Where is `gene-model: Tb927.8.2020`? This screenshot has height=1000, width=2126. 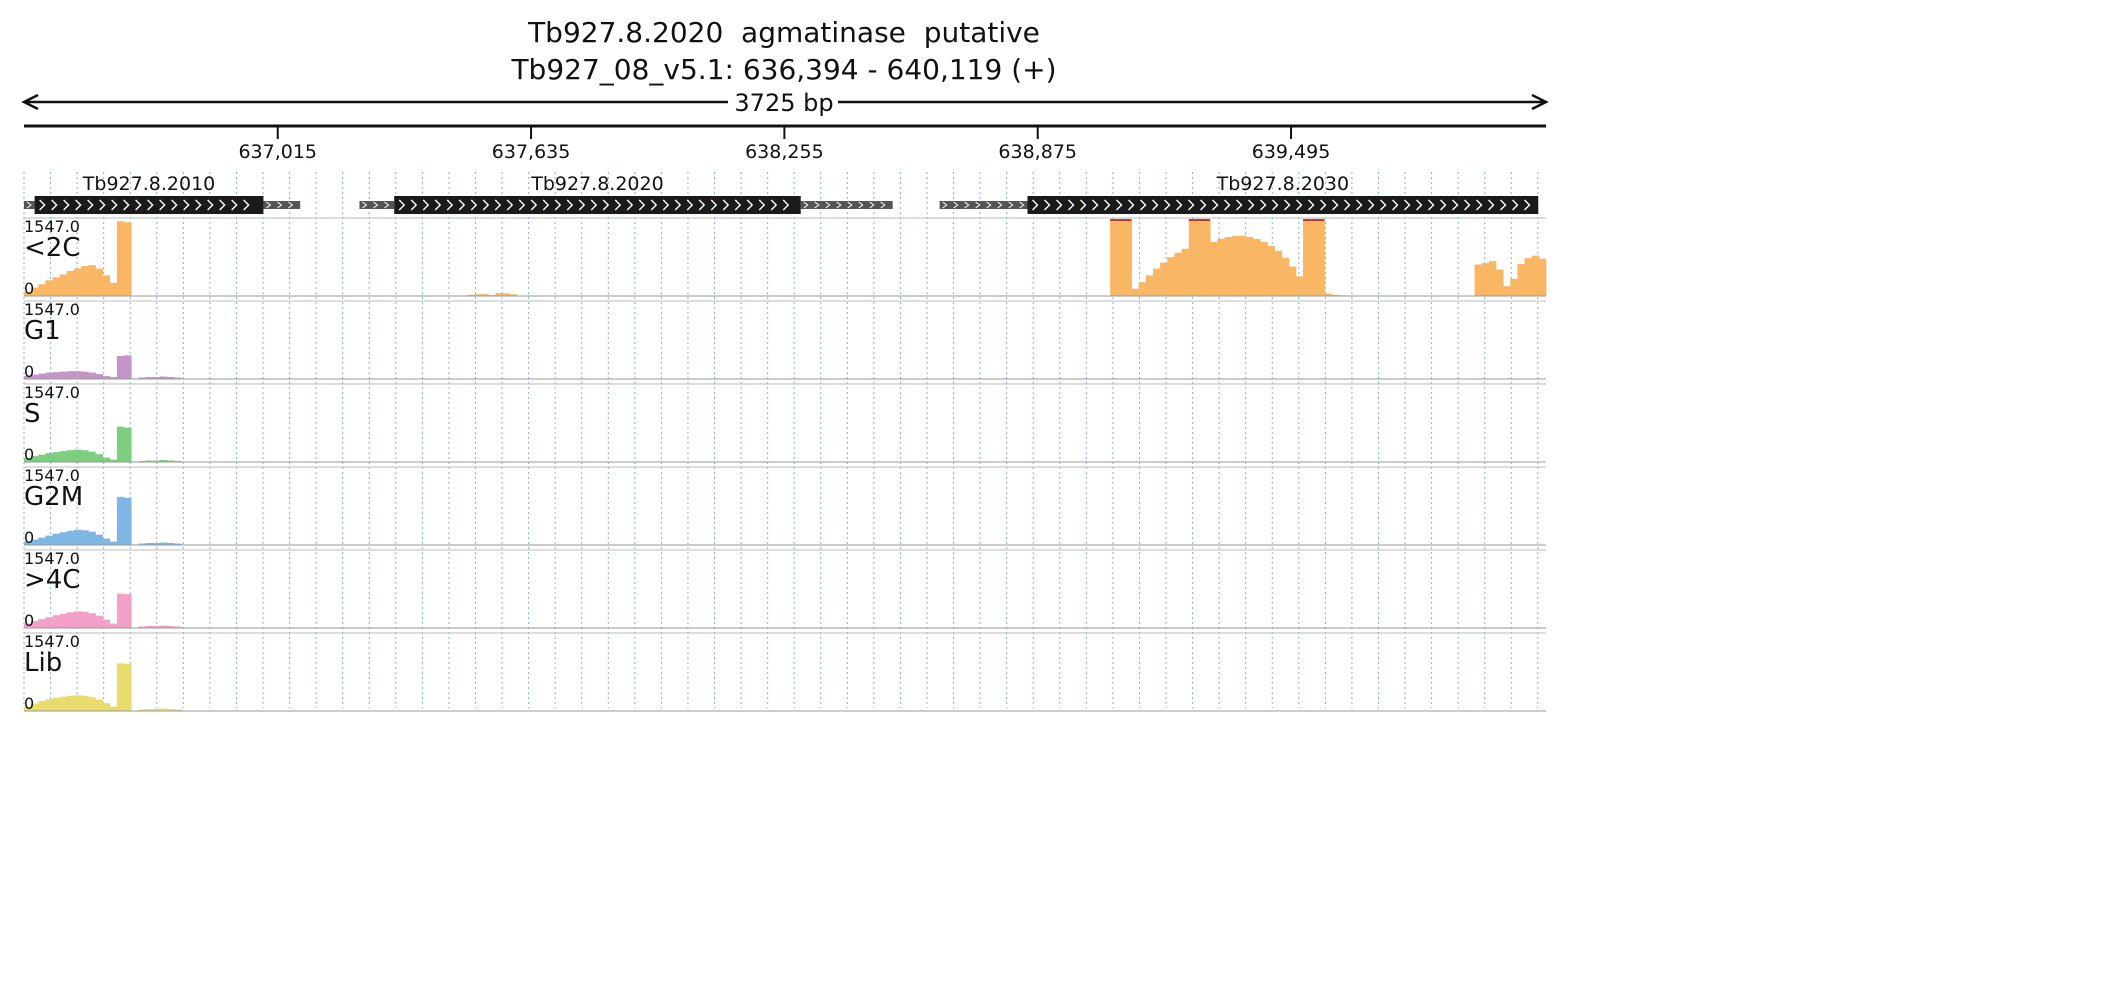
gene-model: Tb927.8.2020 is located at coordinates (626, 193).